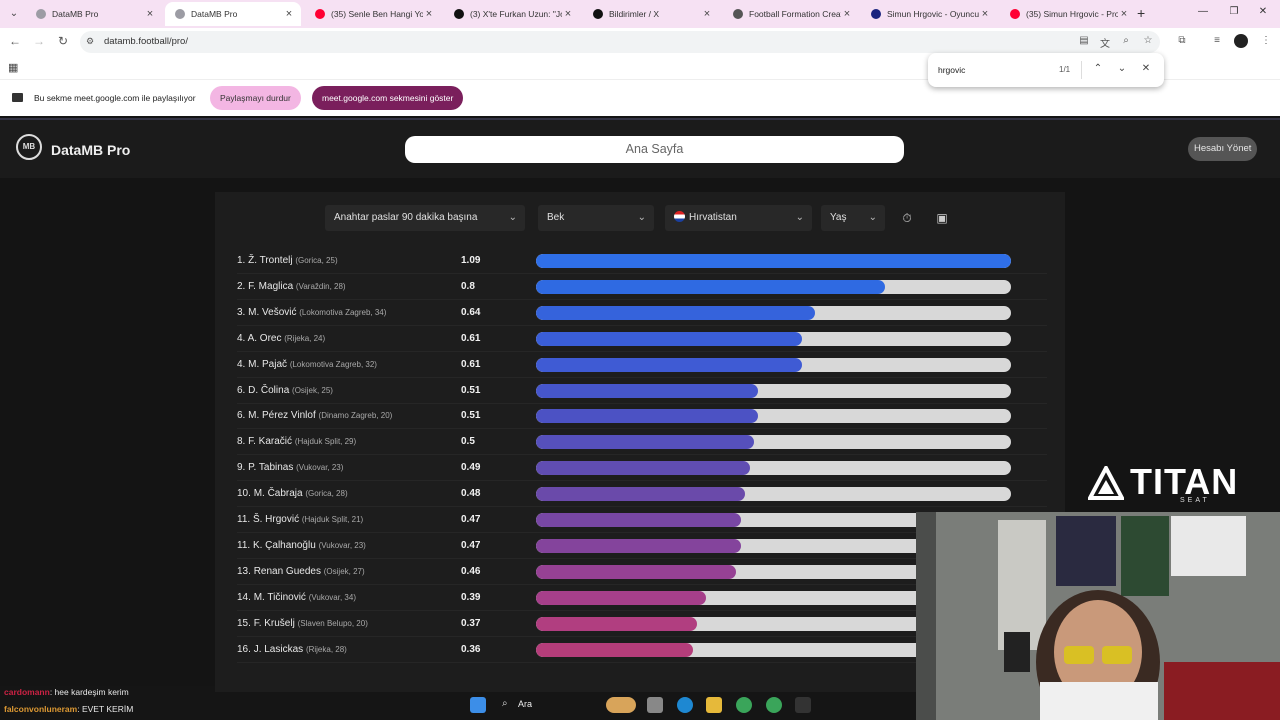 The width and height of the screenshot is (1280, 720). What do you see at coordinates (596, 218) in the screenshot?
I see `position-dropdown: Bek ⌄` at bounding box center [596, 218].